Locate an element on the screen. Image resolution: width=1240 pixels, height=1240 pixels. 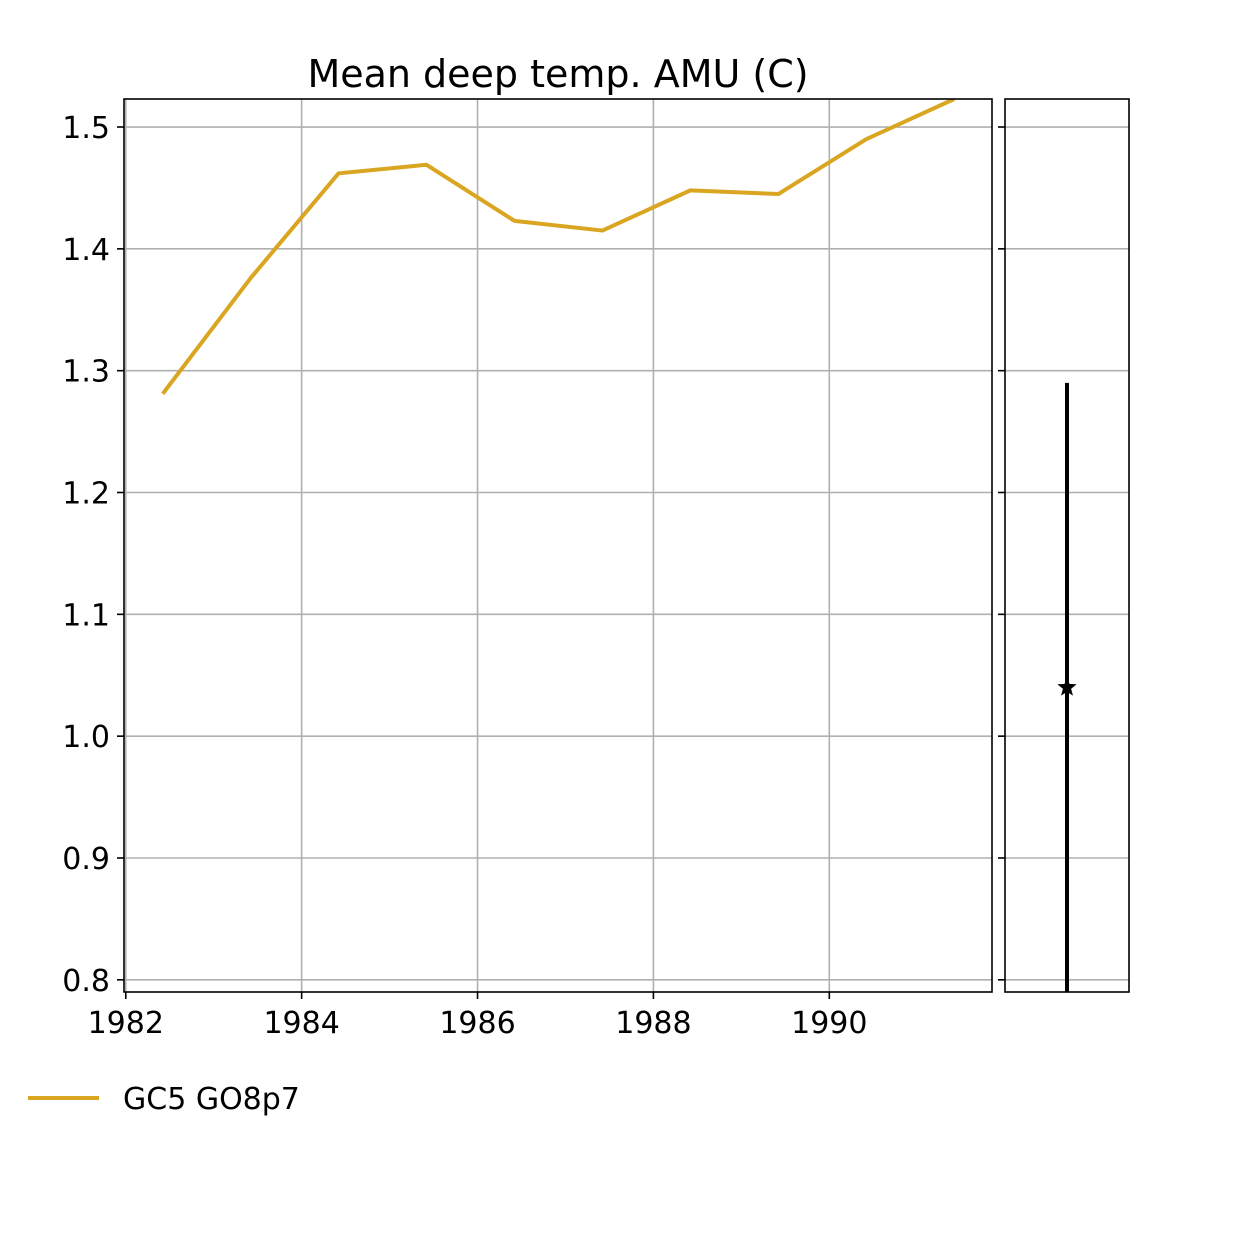
y-tick-label: 0.9 is located at coordinates (86, 859).